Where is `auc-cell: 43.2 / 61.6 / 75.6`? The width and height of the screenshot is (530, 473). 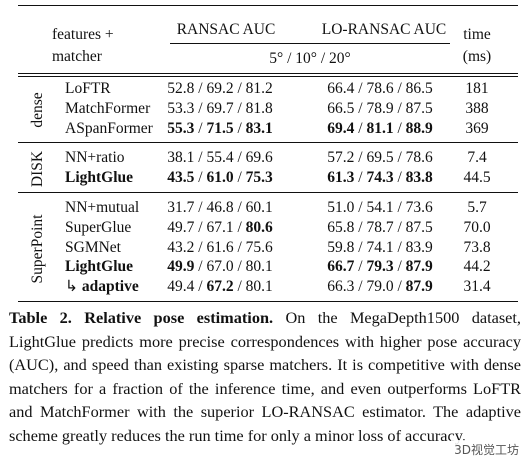 auc-cell: 43.2 / 61.6 / 75.6 is located at coordinates (220, 248).